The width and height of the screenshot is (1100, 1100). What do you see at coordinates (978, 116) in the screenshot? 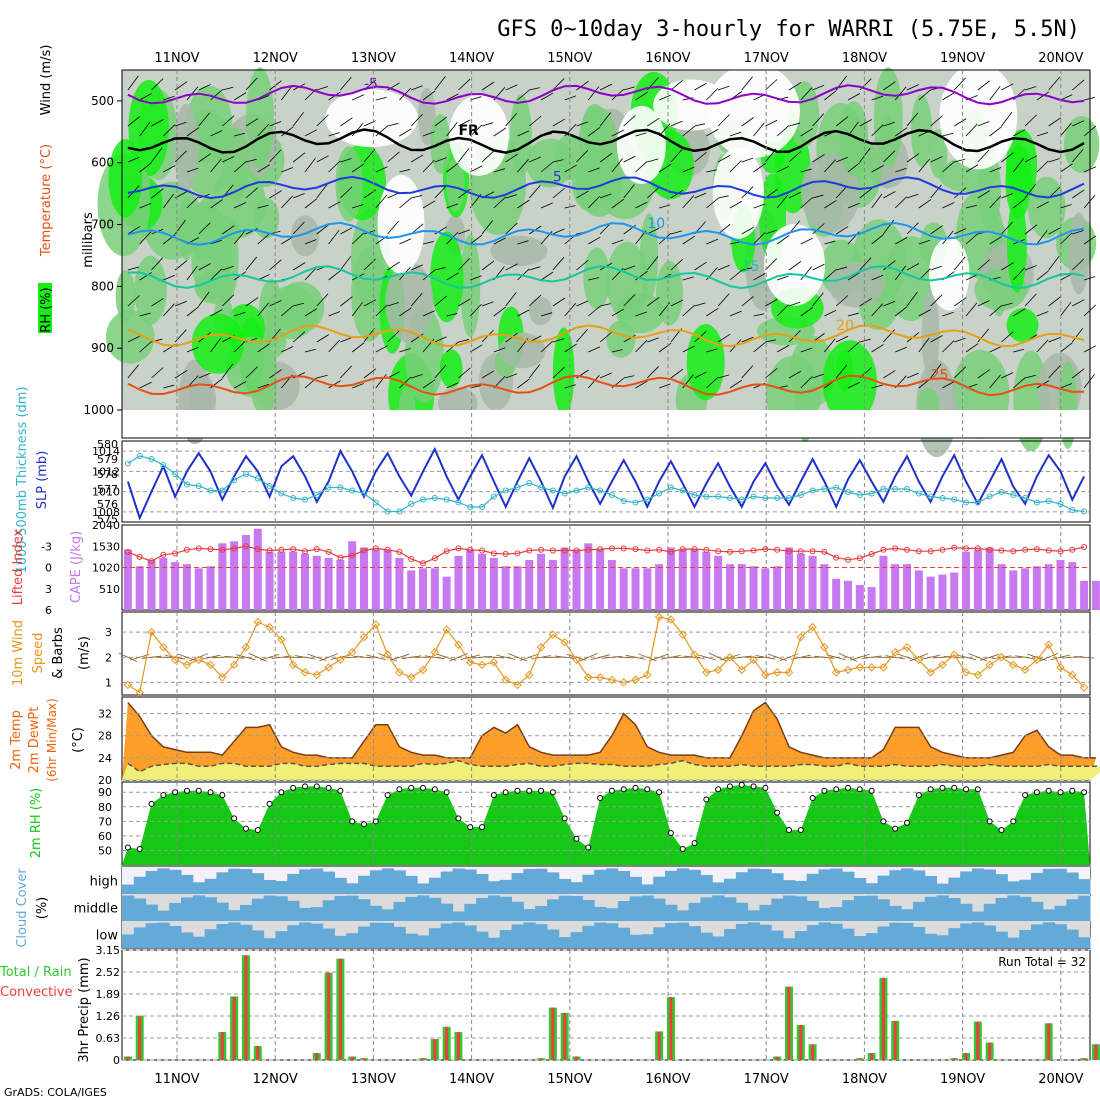
I see `rh-dry-shade` at bounding box center [978, 116].